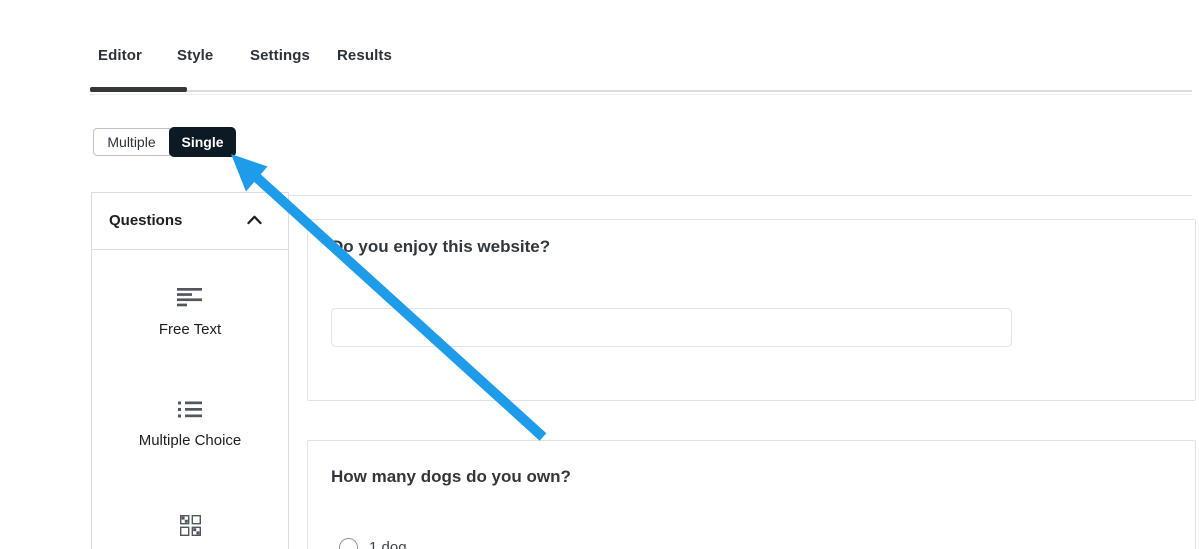 This screenshot has height=549, width=1199. I want to click on answer-option-label: 1 dog, so click(388, 544).